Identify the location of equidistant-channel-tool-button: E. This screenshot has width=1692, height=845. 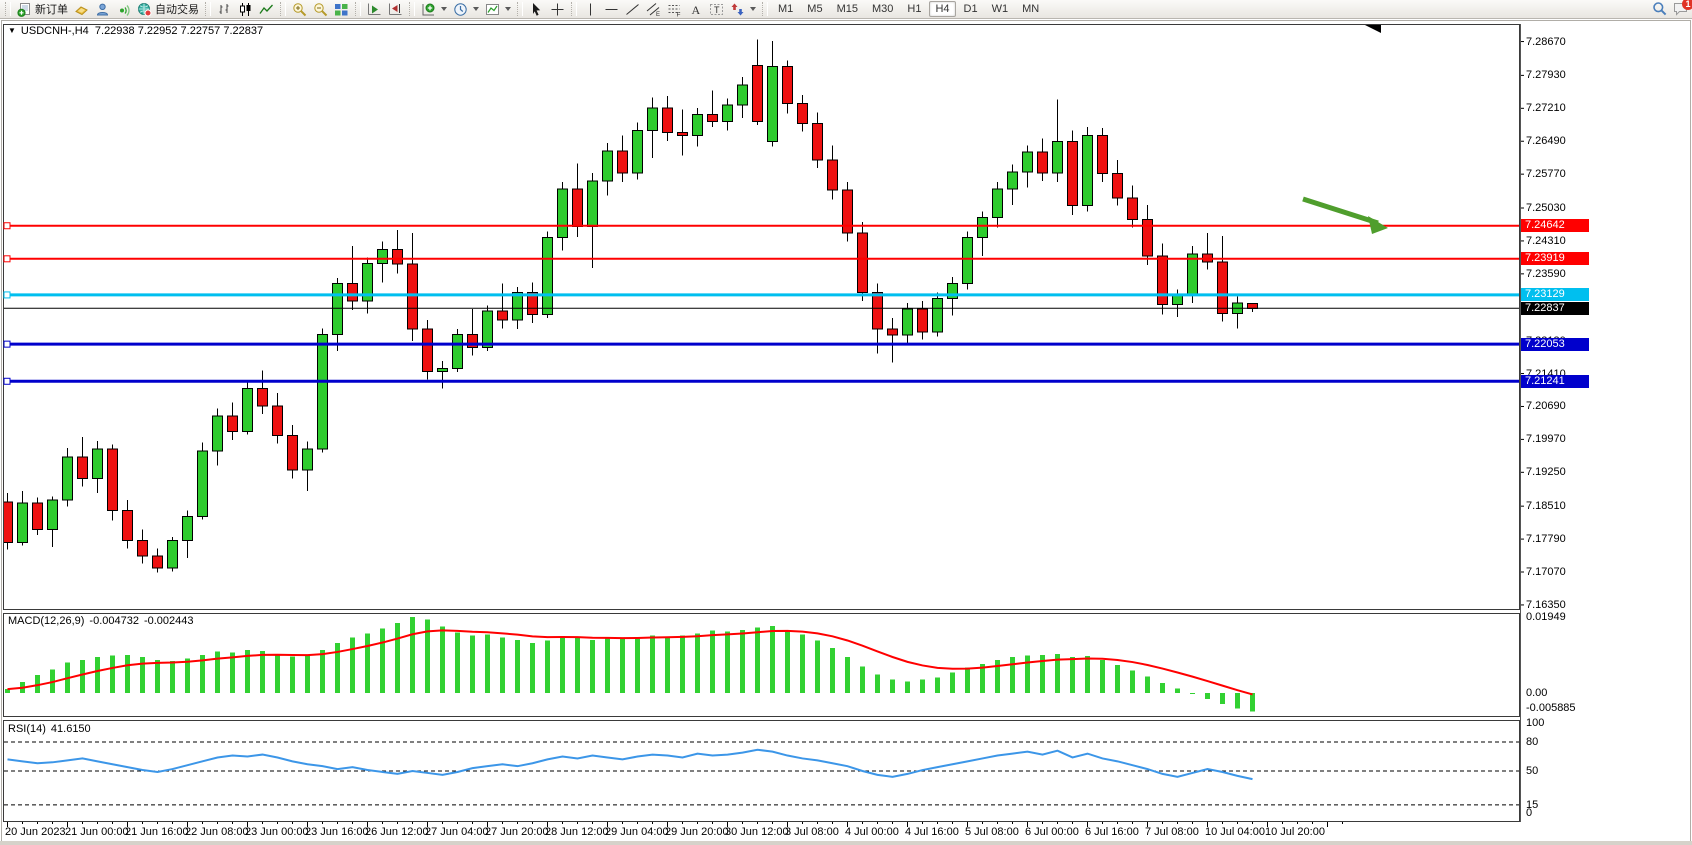
(653, 9).